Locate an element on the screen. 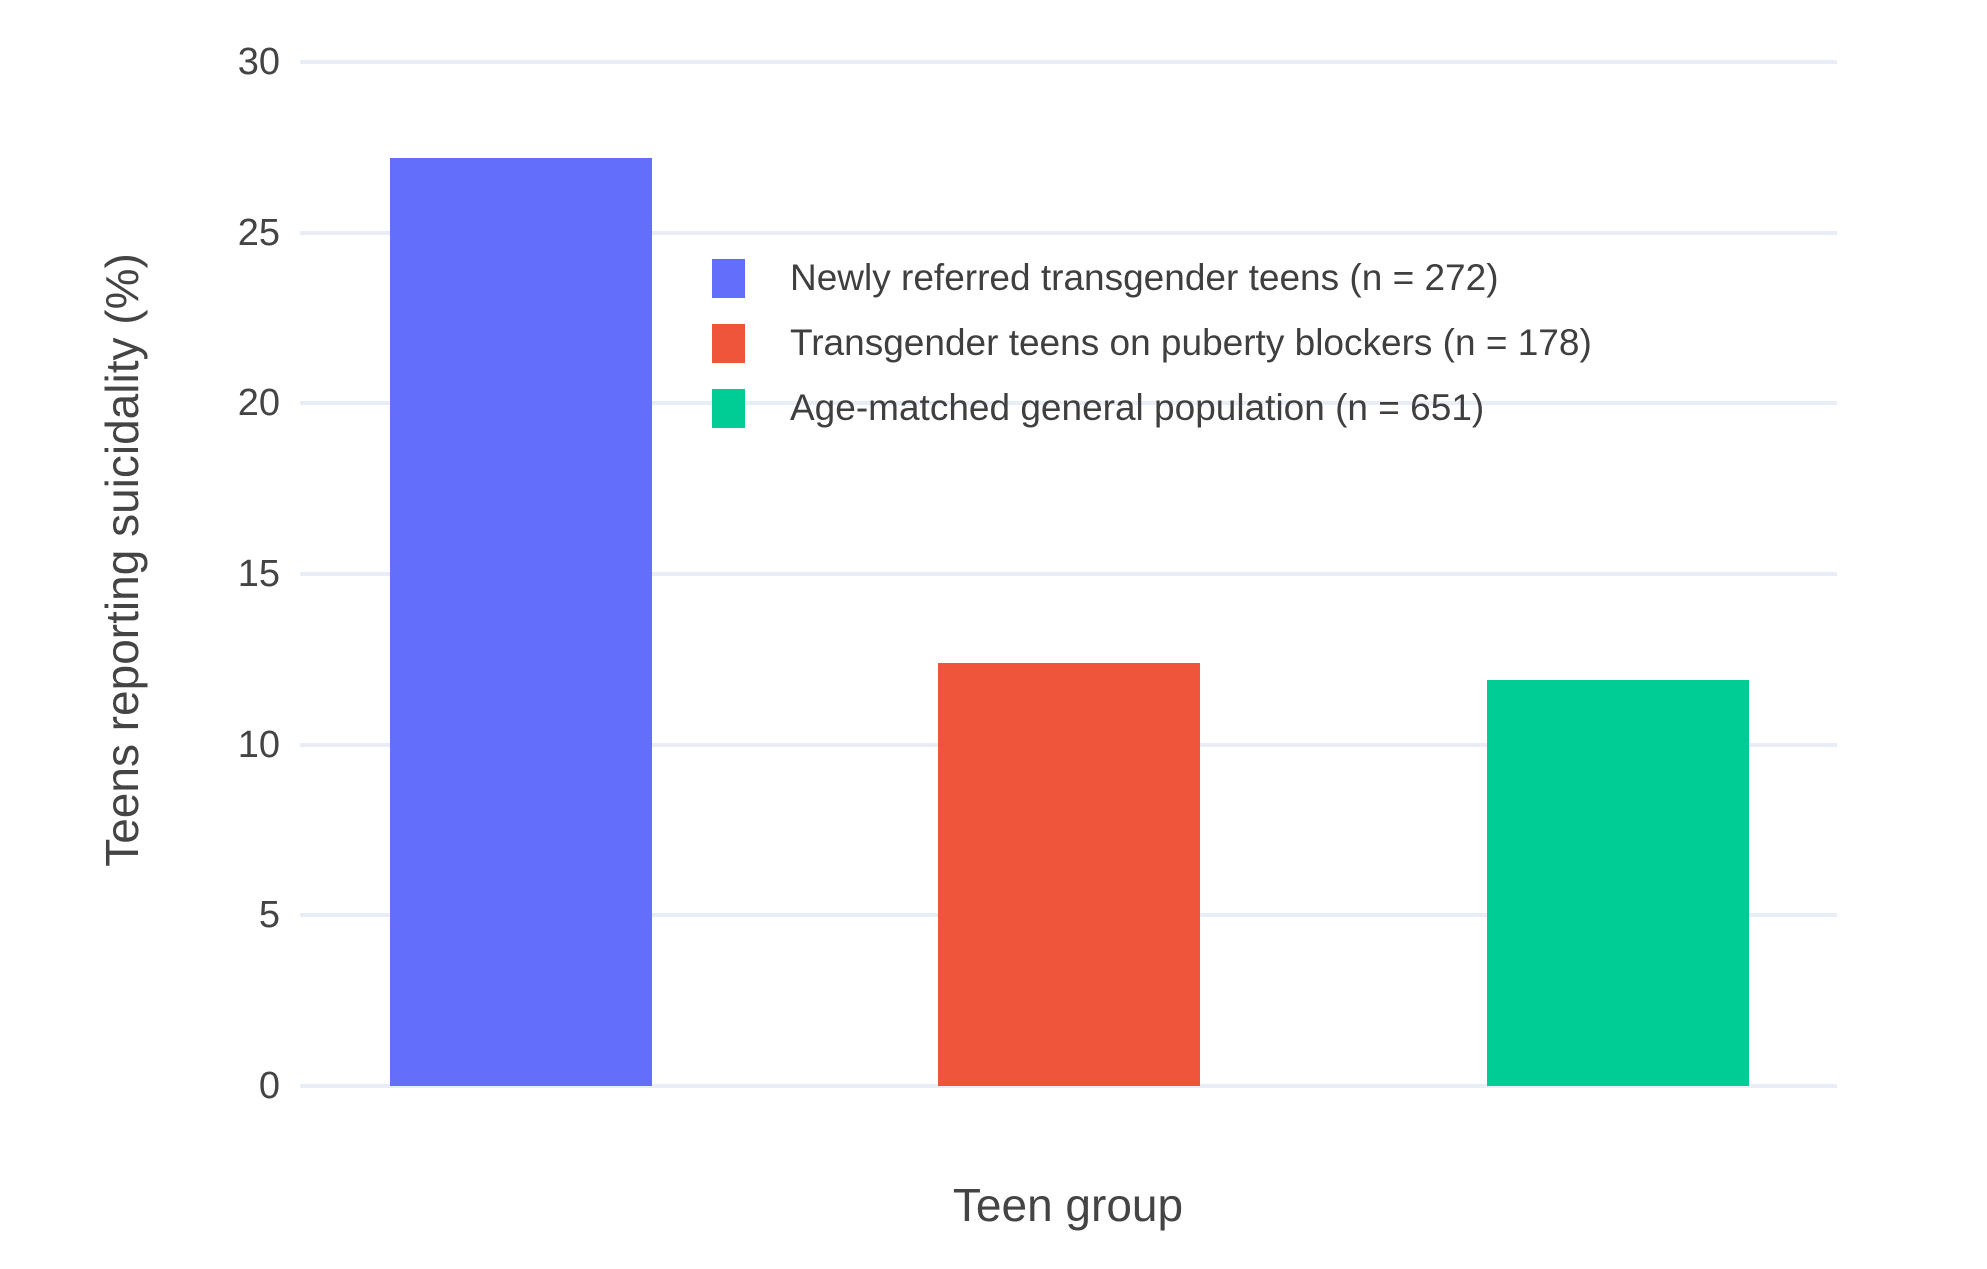  y-tick-label: 0 is located at coordinates (269, 1086).